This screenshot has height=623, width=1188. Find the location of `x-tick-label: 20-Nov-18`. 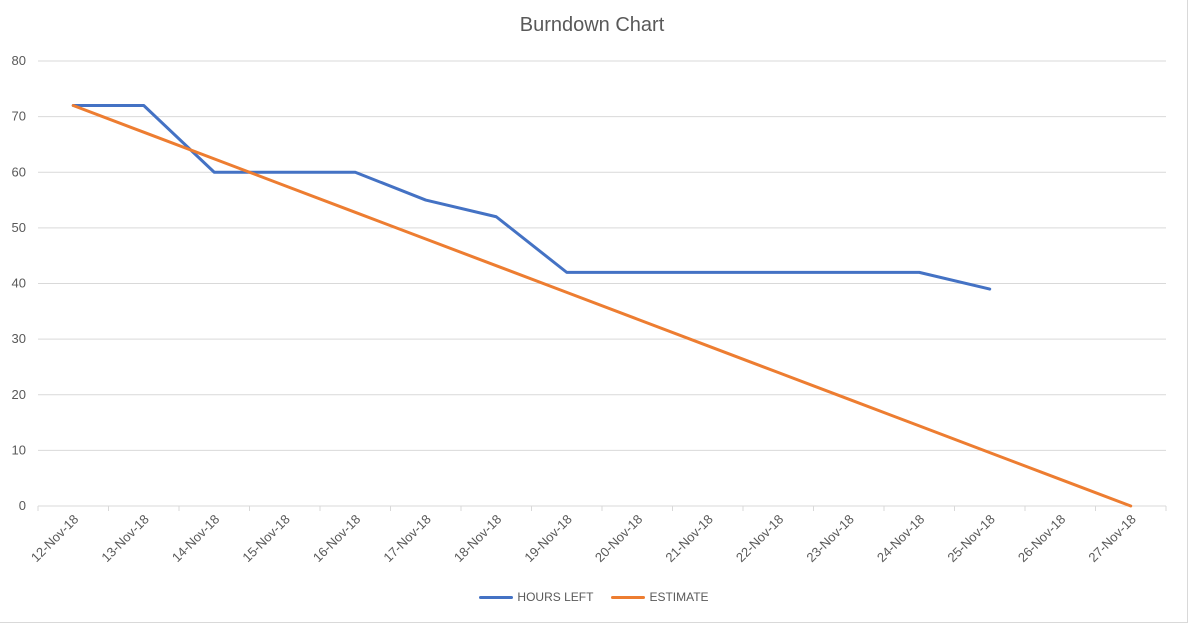

x-tick-label: 20-Nov-18 is located at coordinates (619, 539).